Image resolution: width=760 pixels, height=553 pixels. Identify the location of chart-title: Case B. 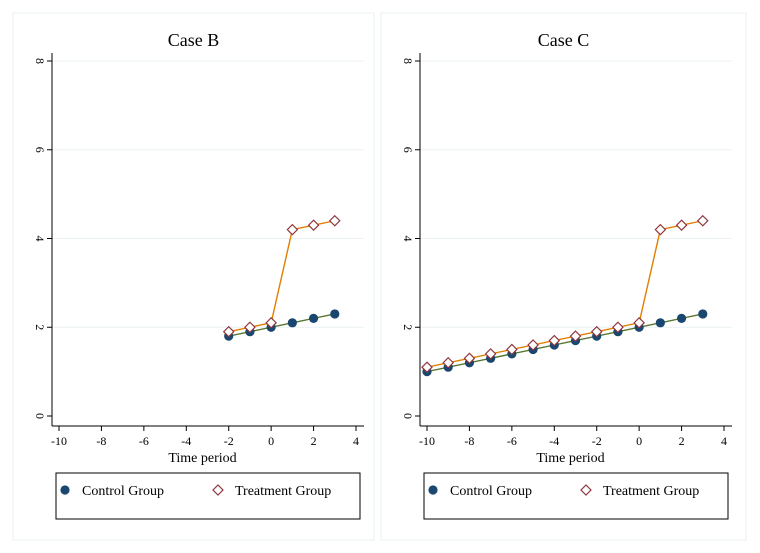
(194, 40).